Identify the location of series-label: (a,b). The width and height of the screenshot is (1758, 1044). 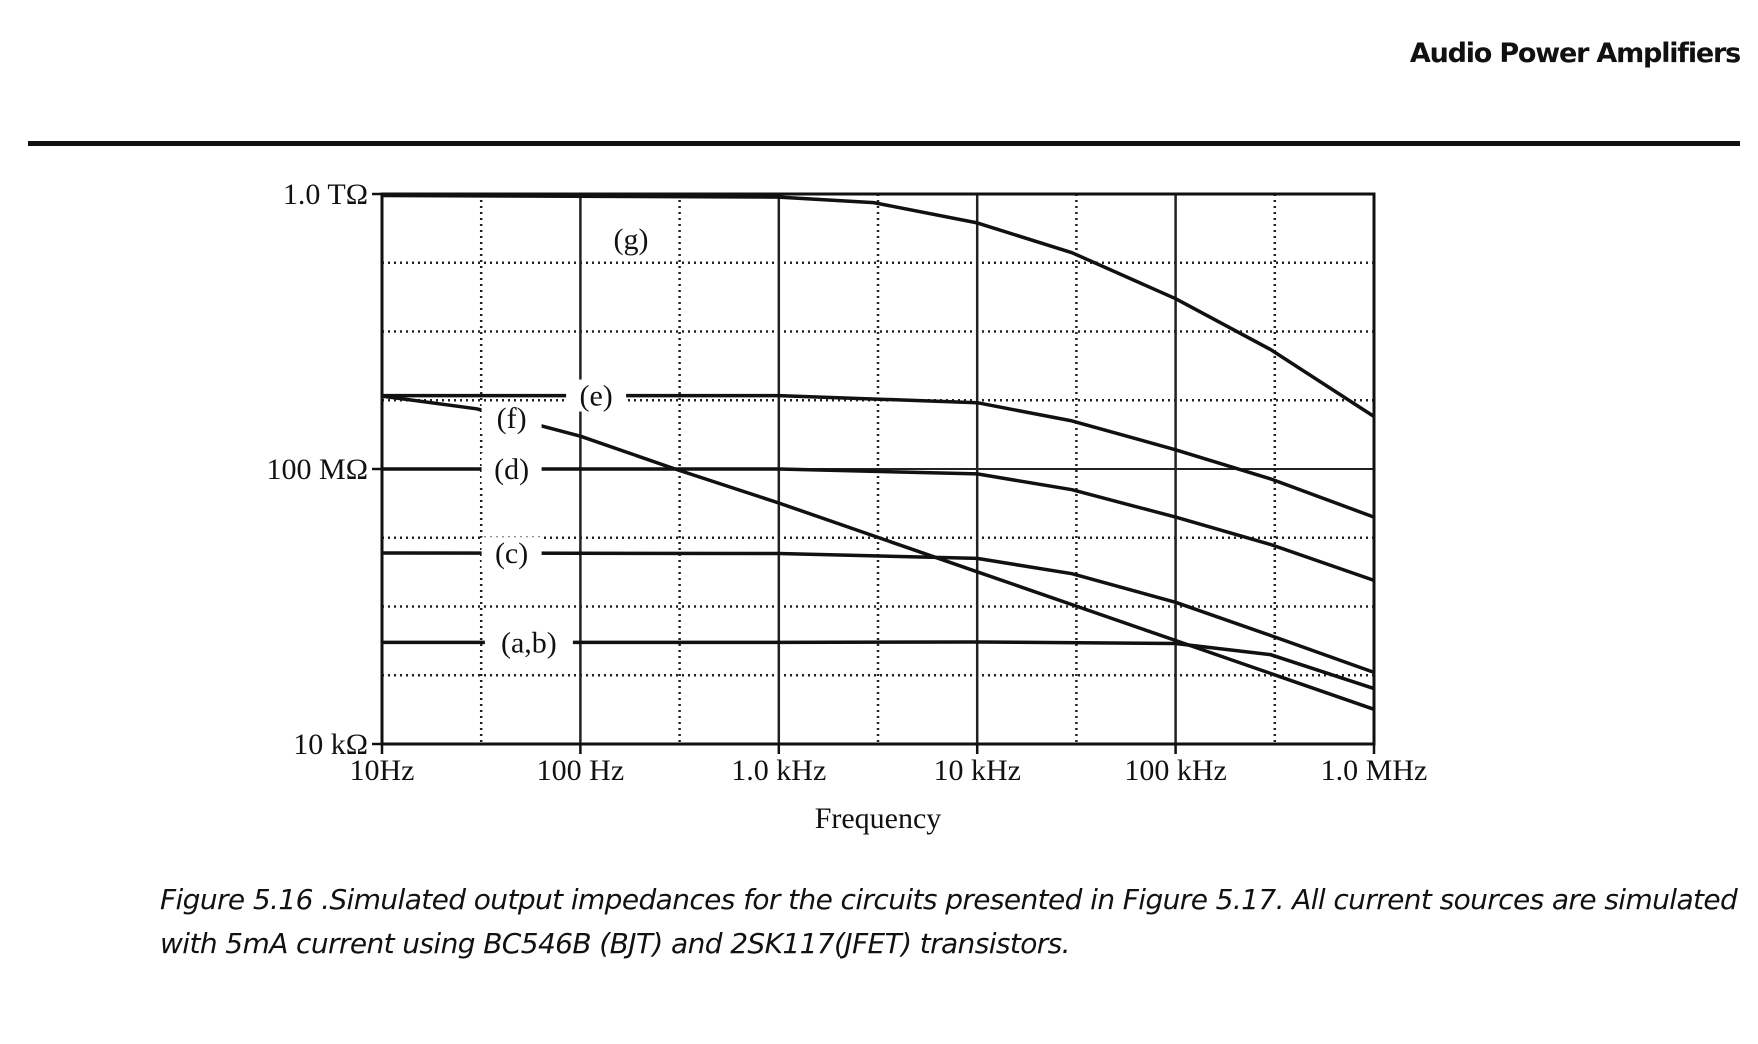
(529, 642).